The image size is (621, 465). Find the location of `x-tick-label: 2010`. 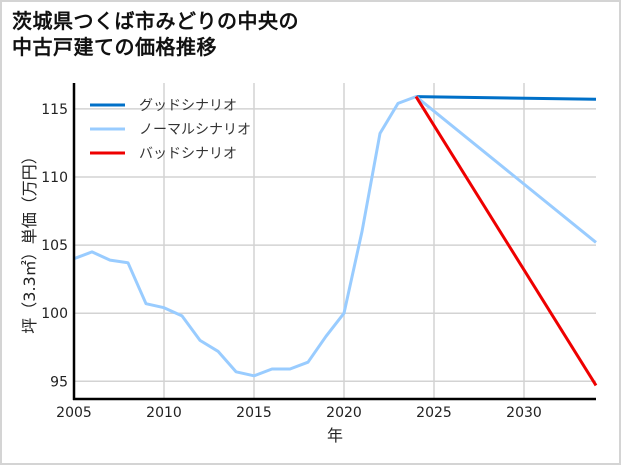

x-tick-label: 2010 is located at coordinates (164, 413).